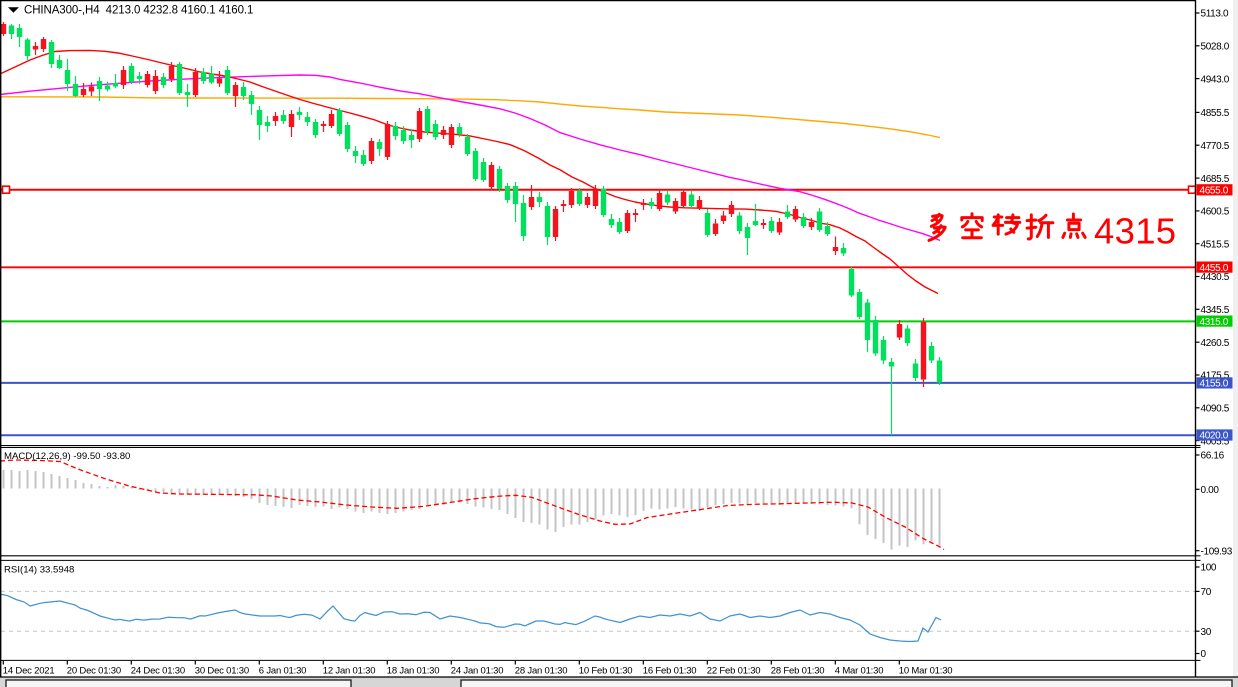 This screenshot has height=687, width=1238. Describe the element at coordinates (1214, 384) in the screenshot. I see `svg-text: 4155.0` at that location.